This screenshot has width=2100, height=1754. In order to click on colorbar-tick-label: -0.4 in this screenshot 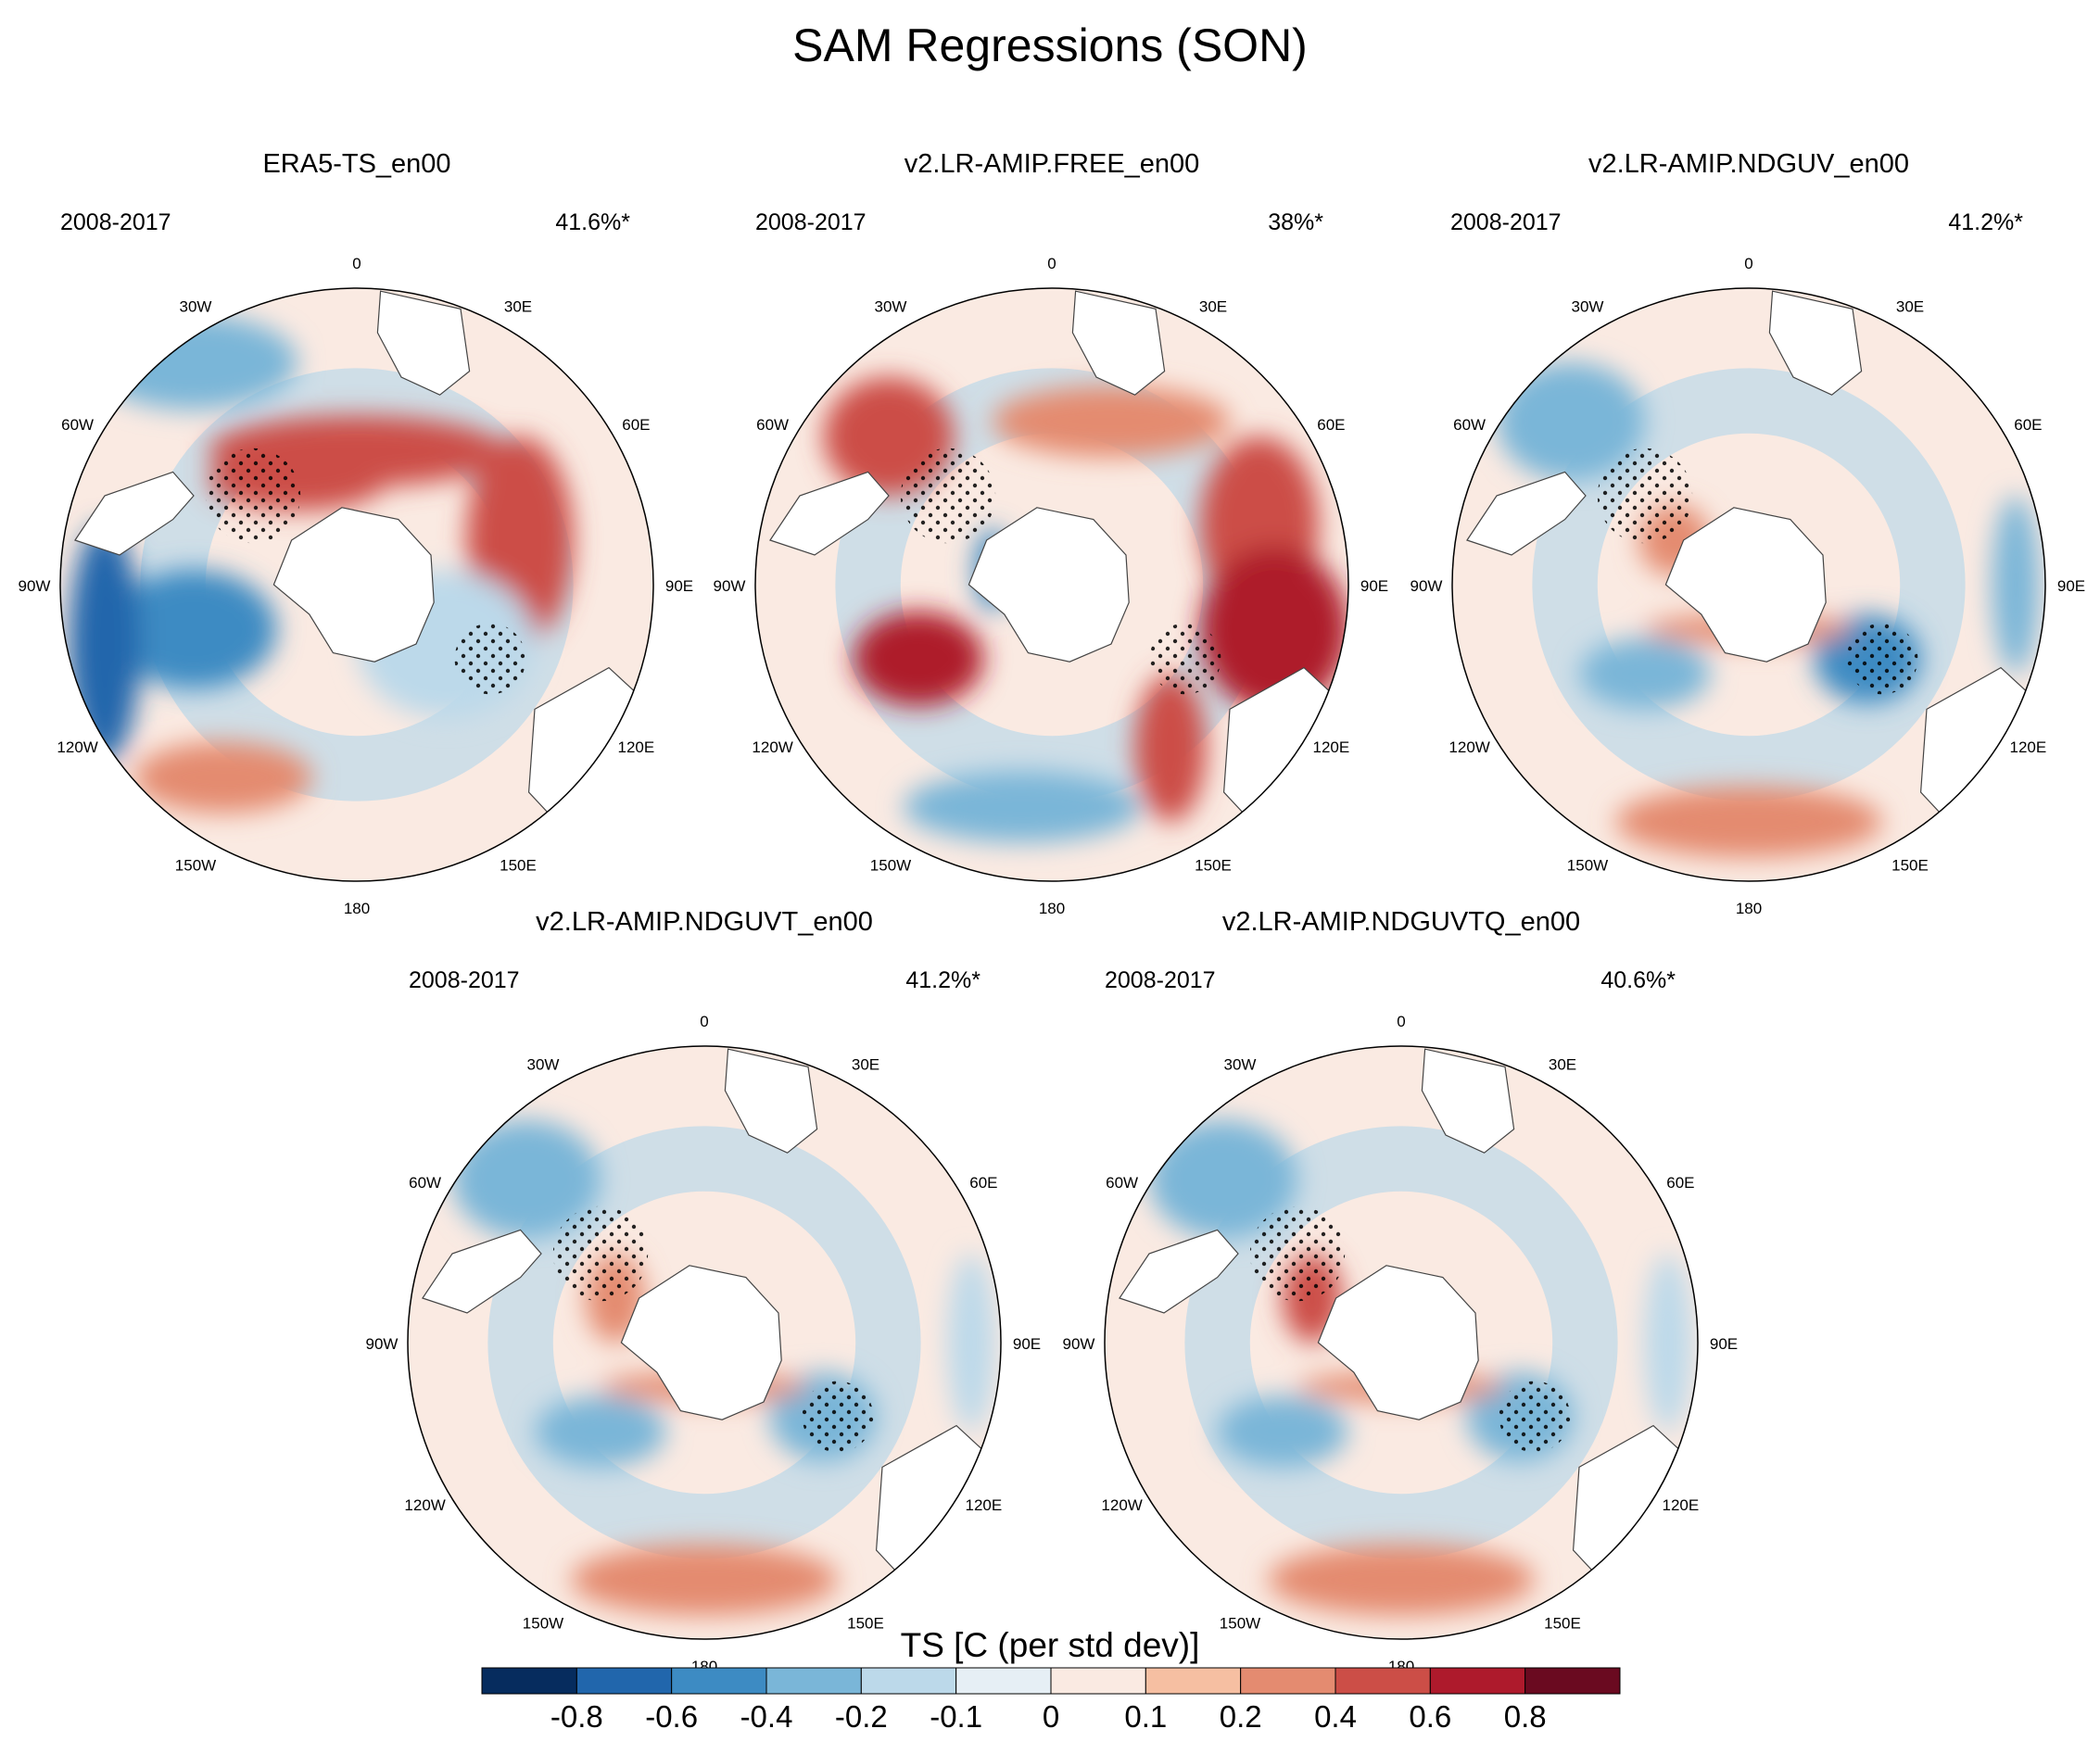, I will do `click(766, 1716)`.